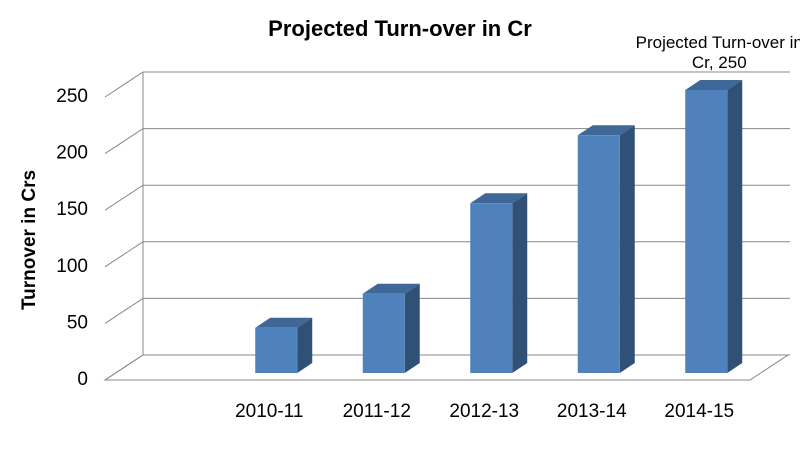  Describe the element at coordinates (29, 240) in the screenshot. I see `y-axis-label: Turnover in Crs` at that location.